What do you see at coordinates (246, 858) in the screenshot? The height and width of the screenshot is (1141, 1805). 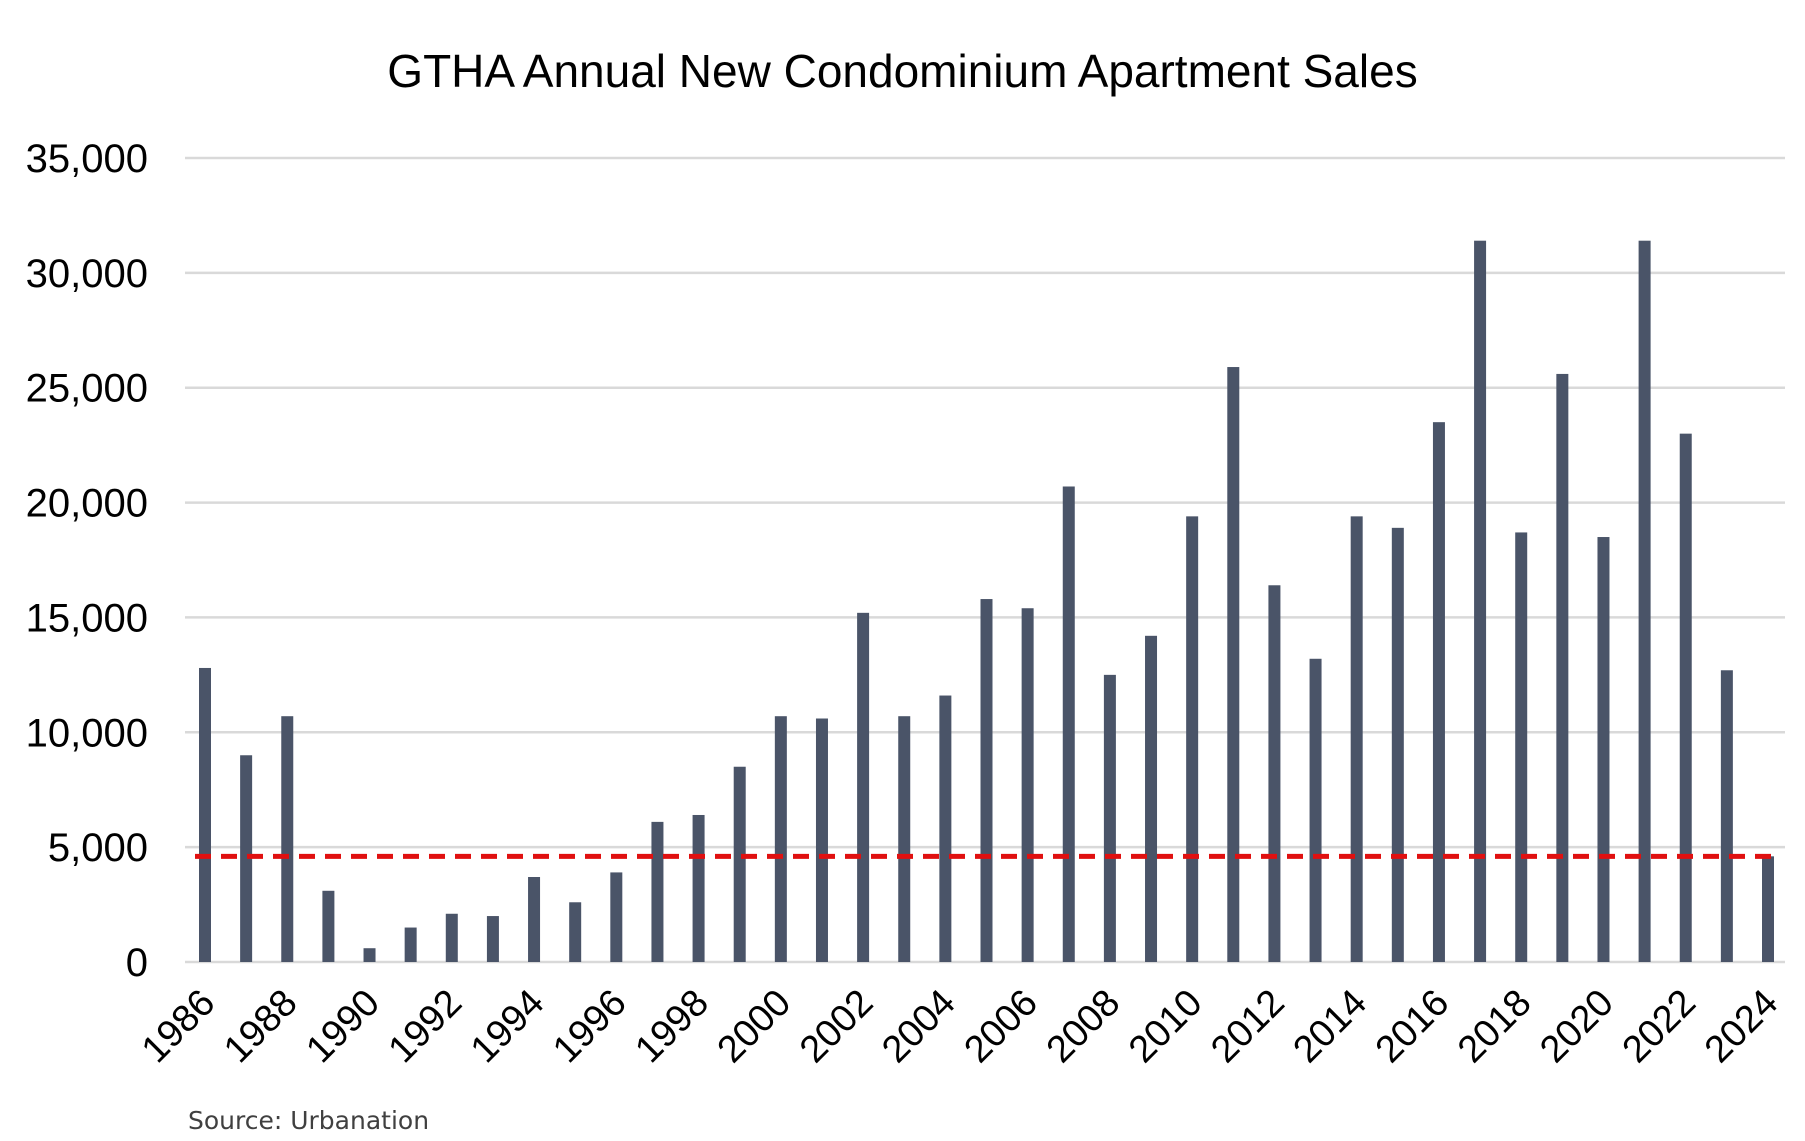 I see `bar-1987` at bounding box center [246, 858].